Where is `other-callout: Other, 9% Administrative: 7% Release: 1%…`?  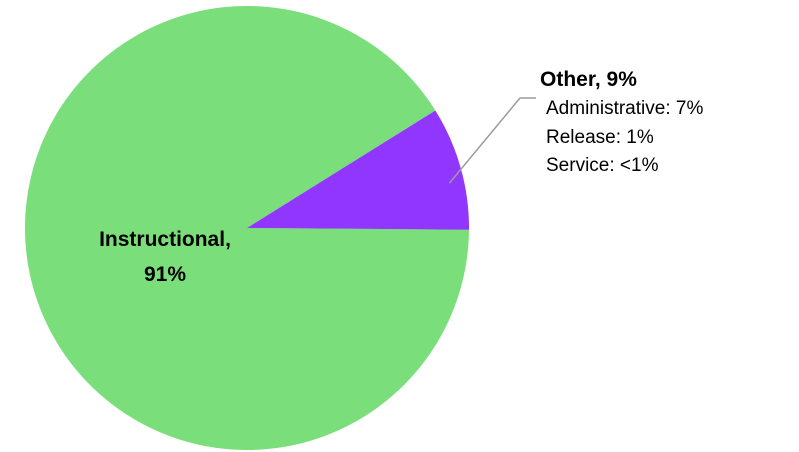
other-callout: Other, 9% Administrative: 7% Release: 1%… is located at coordinates (621, 123).